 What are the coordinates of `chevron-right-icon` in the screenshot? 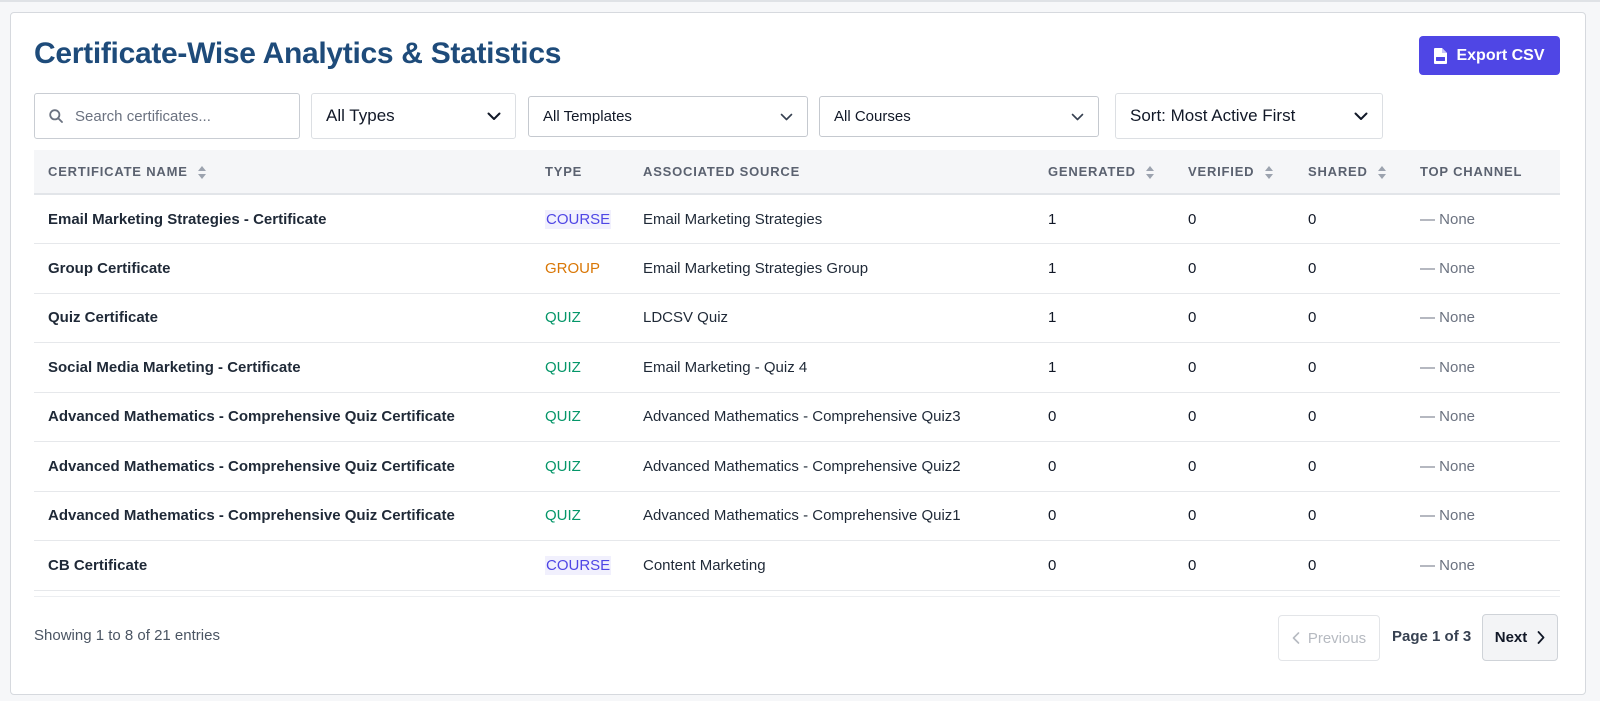 It's located at (1541, 637).